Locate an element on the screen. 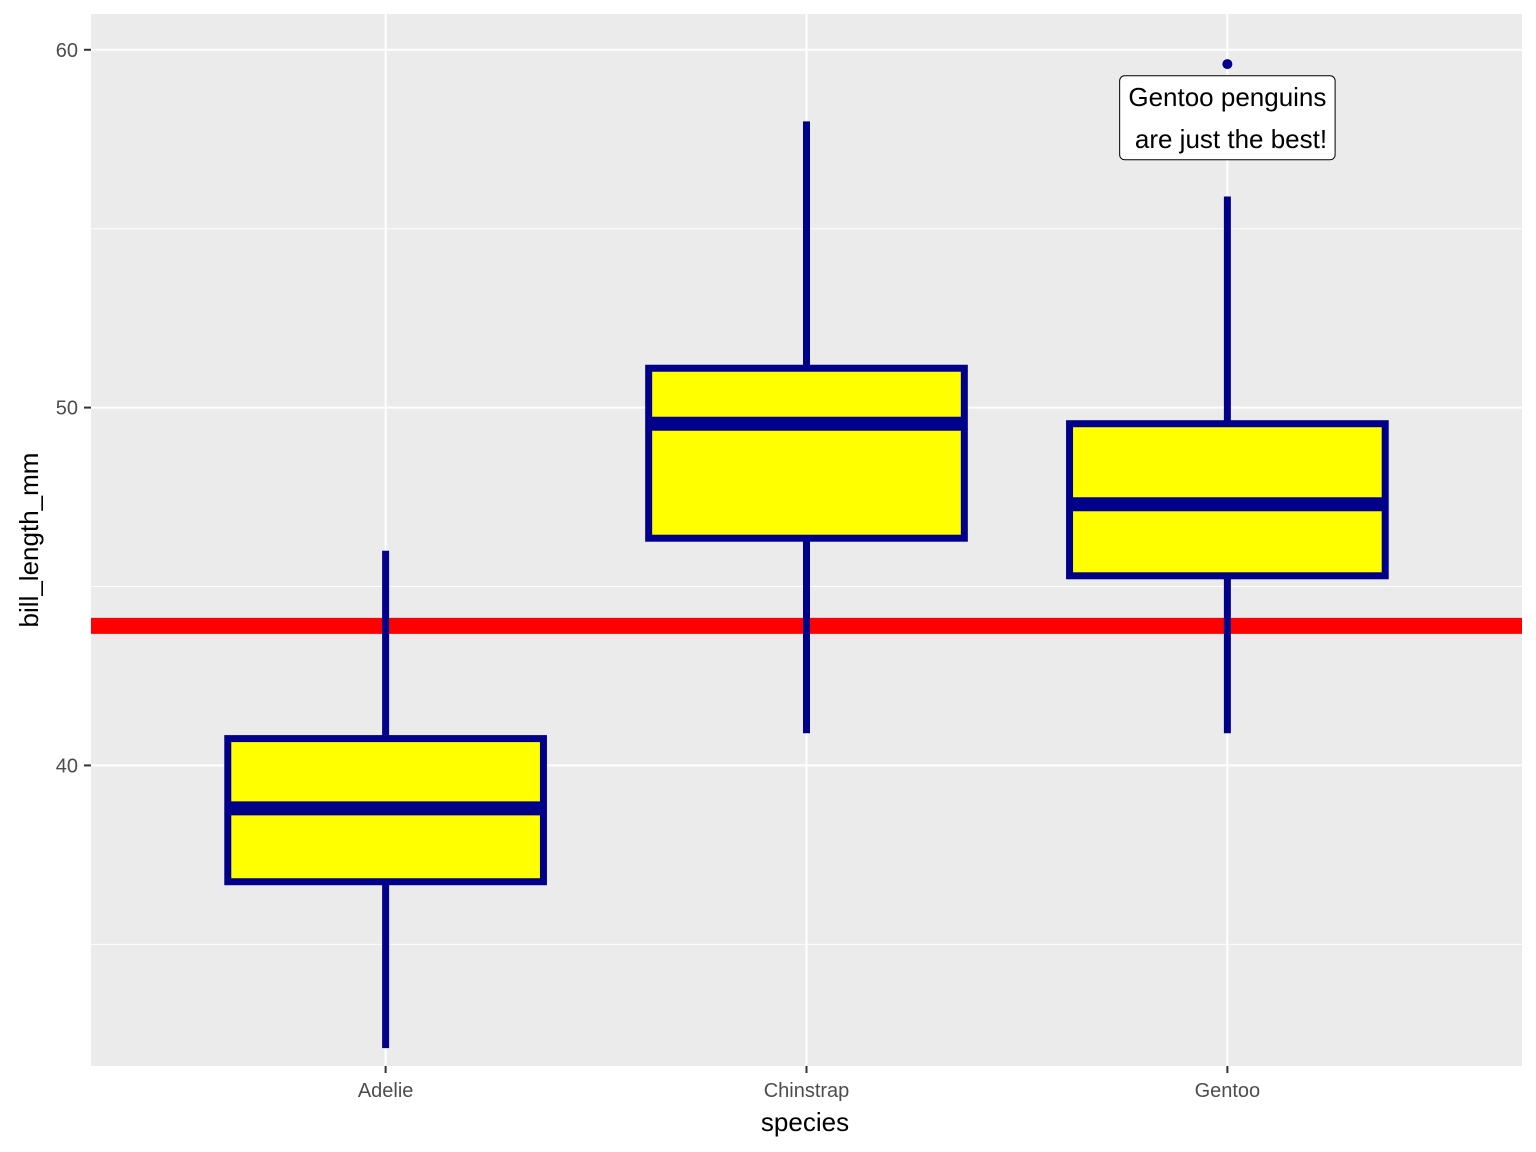  y-tick-label: 40 is located at coordinates (67, 766).